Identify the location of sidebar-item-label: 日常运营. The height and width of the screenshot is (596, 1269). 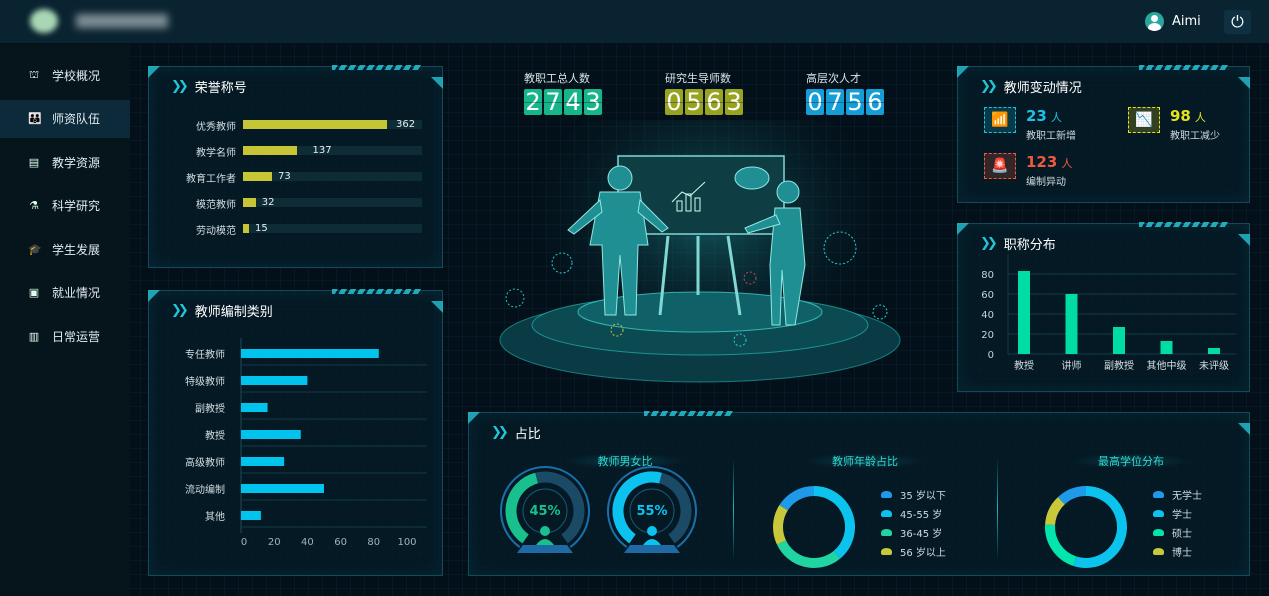
(76, 336).